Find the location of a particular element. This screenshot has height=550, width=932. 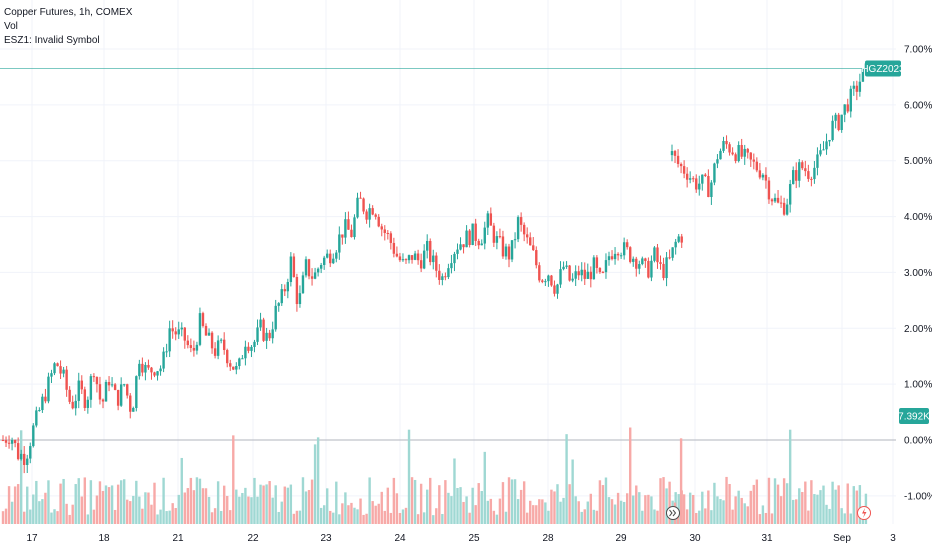

double-chevron-icon is located at coordinates (673, 513).